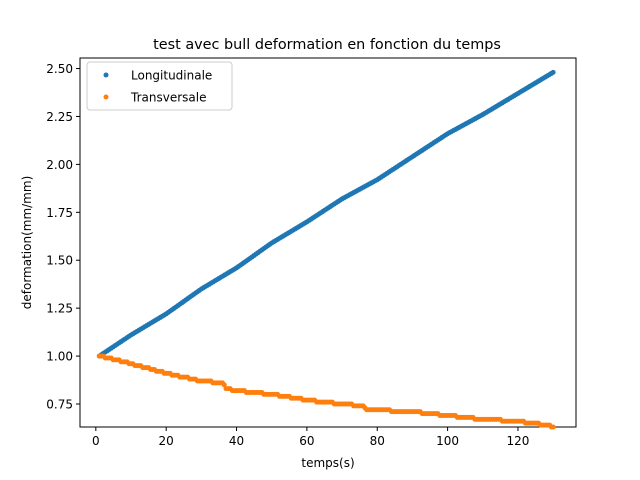 The width and height of the screenshot is (640, 480). What do you see at coordinates (236, 441) in the screenshot?
I see `x-tick-label: 40` at bounding box center [236, 441].